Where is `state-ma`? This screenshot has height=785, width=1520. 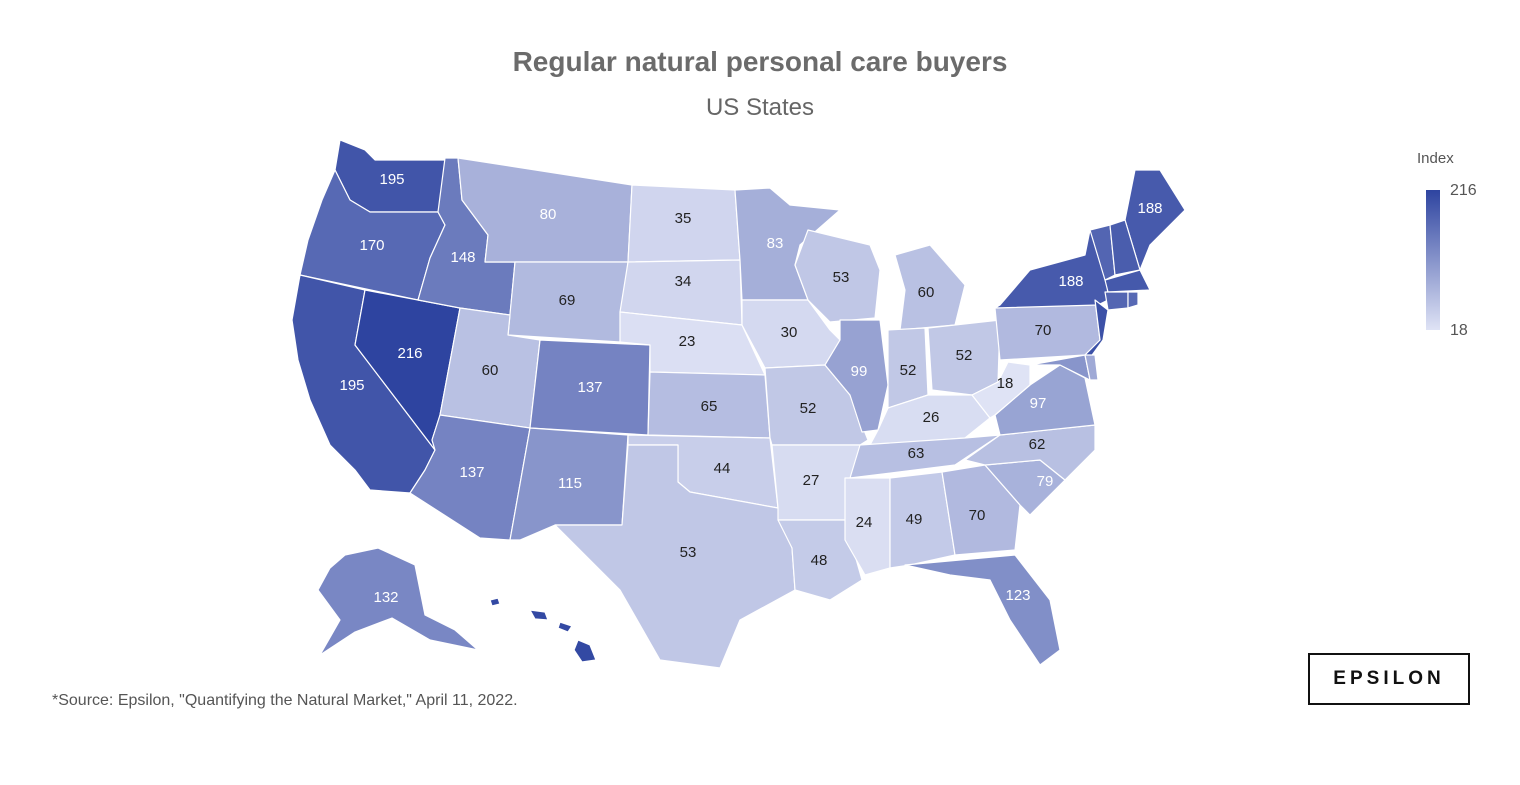 state-ma is located at coordinates (1127, 281).